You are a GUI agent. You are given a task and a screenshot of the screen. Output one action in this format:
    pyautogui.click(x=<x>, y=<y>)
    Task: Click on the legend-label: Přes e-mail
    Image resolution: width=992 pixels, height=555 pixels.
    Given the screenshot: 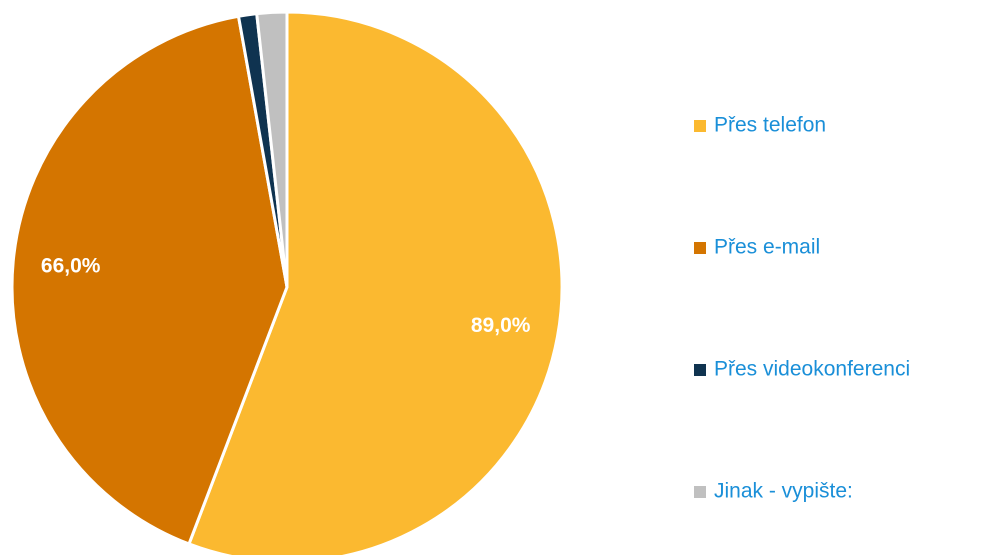 What is the action you would take?
    pyautogui.click(x=767, y=247)
    